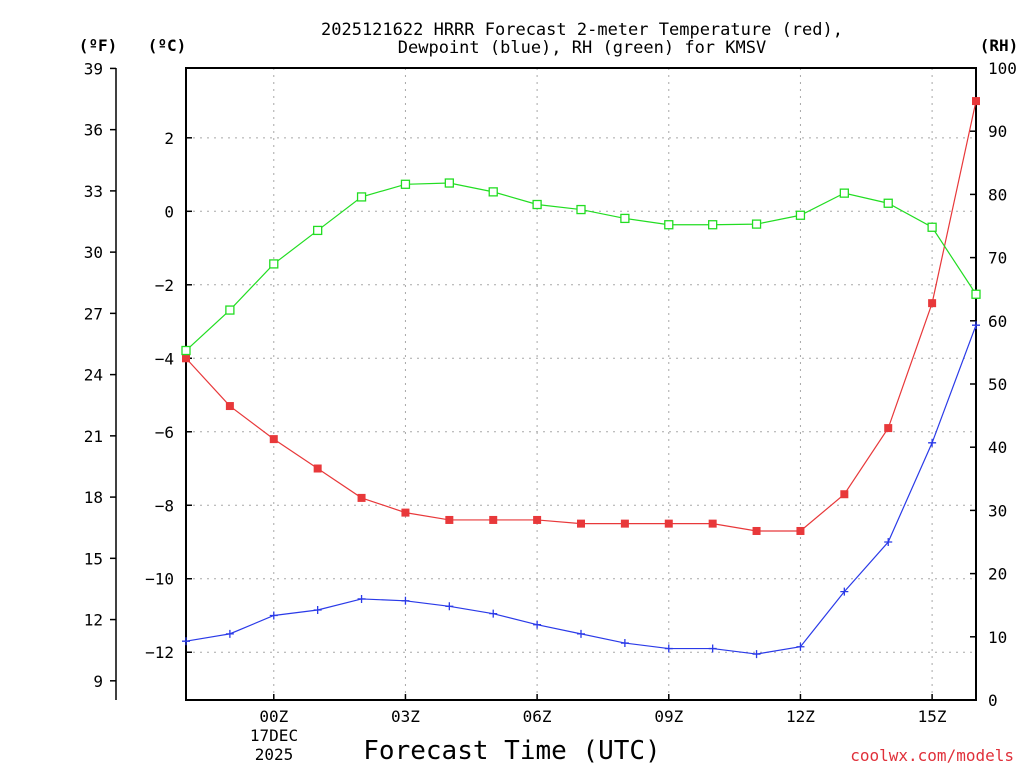 The image size is (1024, 768). I want to click on x-tick-label: 03Z, so click(405, 716).